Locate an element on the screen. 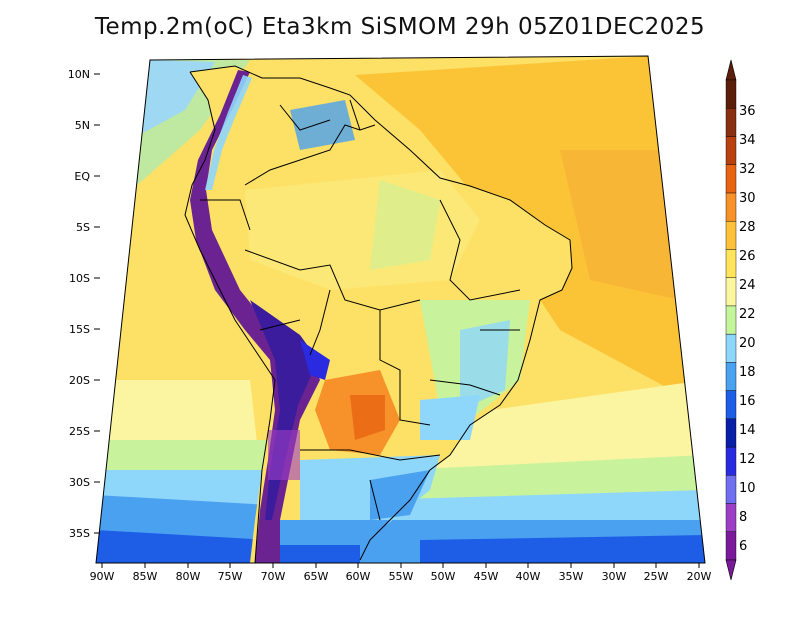  lon-label: 60W is located at coordinates (358, 576).